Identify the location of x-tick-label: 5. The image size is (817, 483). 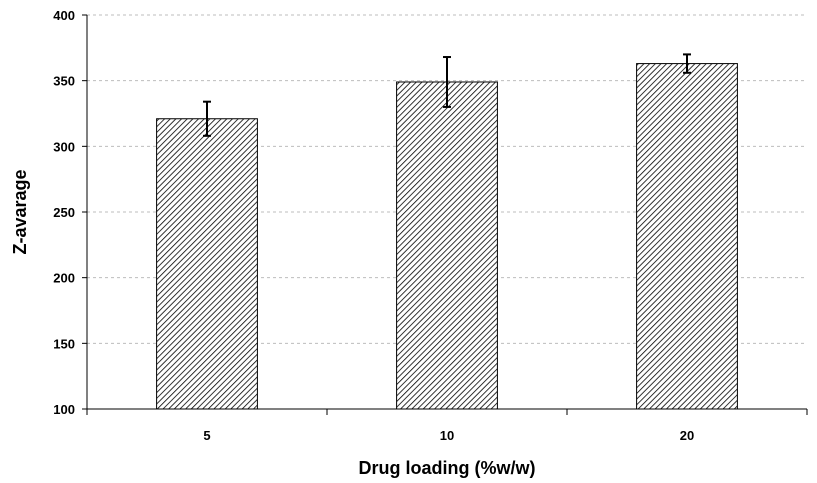
(206, 435).